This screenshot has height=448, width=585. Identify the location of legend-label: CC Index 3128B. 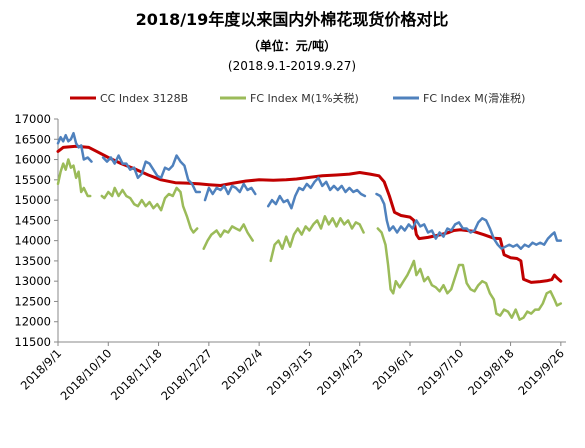
(144, 98).